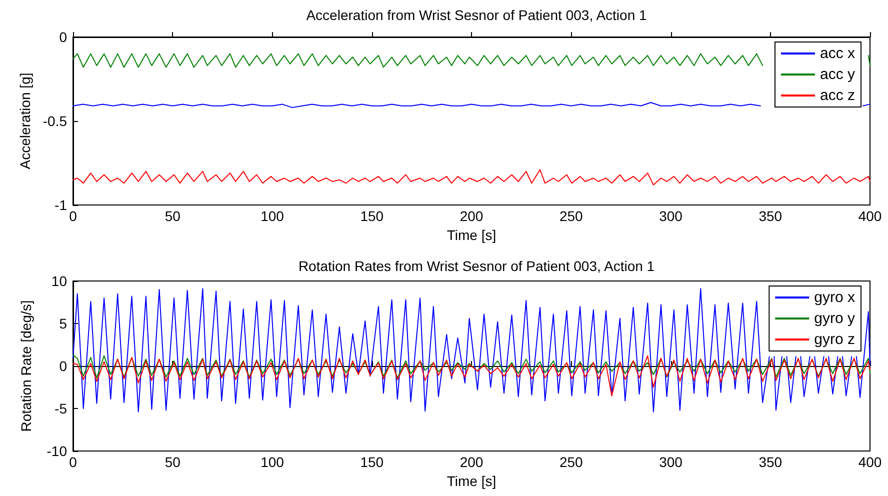 The height and width of the screenshot is (496, 888). What do you see at coordinates (26, 366) in the screenshot?
I see `y-axis-title: Rotation Rate [deg/s]` at bounding box center [26, 366].